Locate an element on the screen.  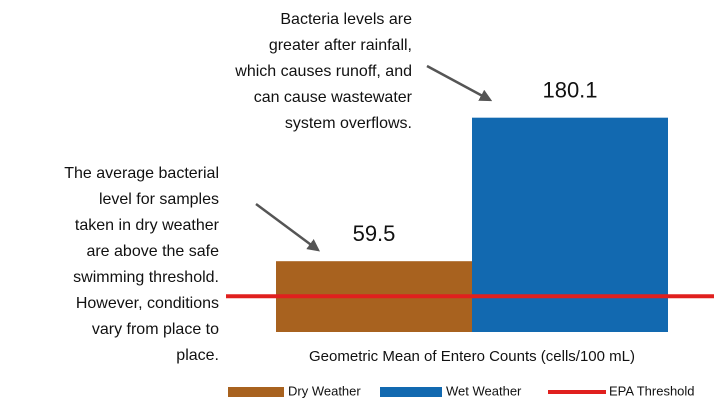
annotation-text: system overflows. is located at coordinates (348, 123).